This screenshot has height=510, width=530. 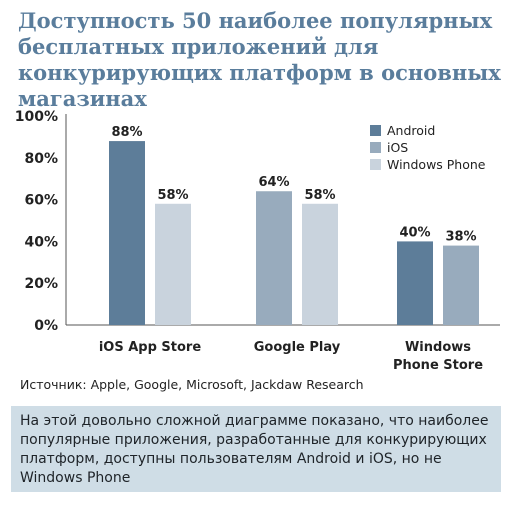 What do you see at coordinates (41, 159) in the screenshot?
I see `y-tick-label: 80%` at bounding box center [41, 159].